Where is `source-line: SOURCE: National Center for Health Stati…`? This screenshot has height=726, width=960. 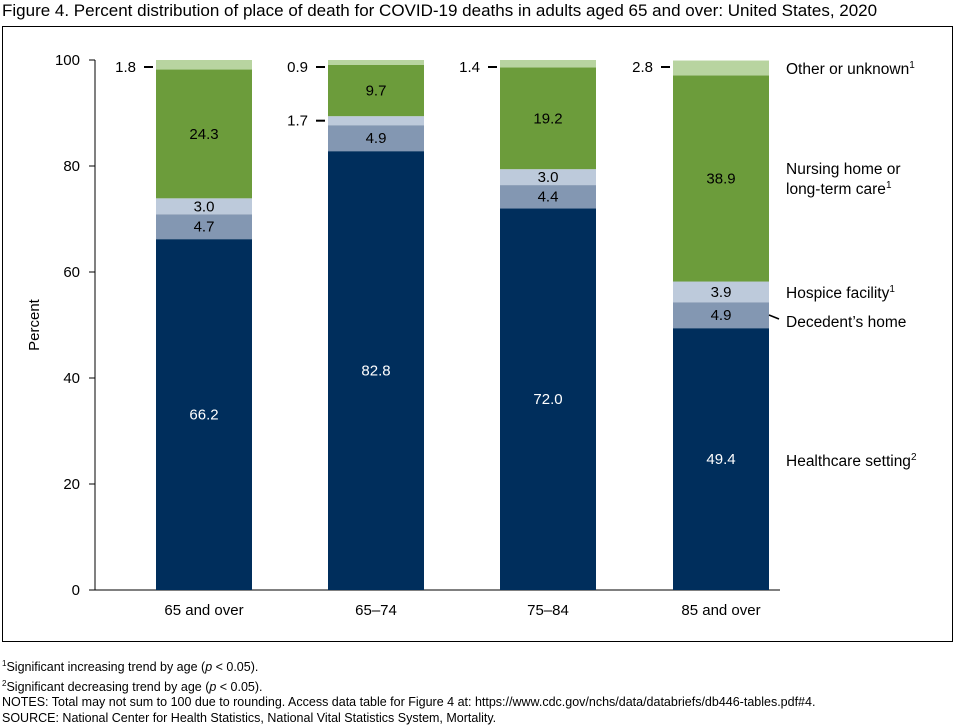 source-line: SOURCE: National Center for Health Stati… is located at coordinates (249, 717).